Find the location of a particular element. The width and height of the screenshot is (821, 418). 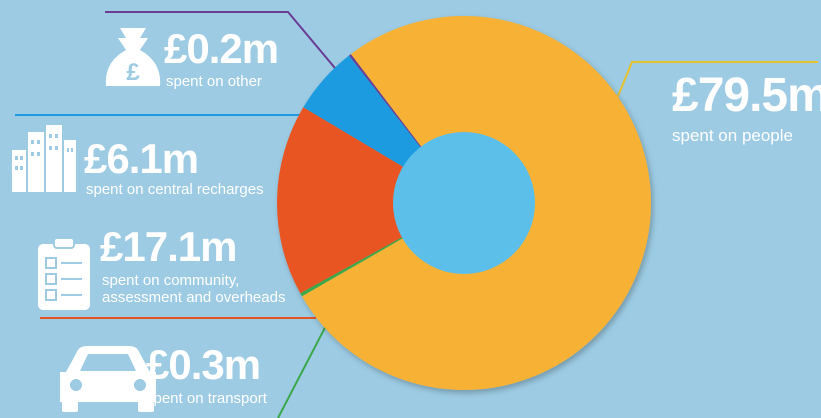

amount-people: £79.5m is located at coordinates (746, 95).